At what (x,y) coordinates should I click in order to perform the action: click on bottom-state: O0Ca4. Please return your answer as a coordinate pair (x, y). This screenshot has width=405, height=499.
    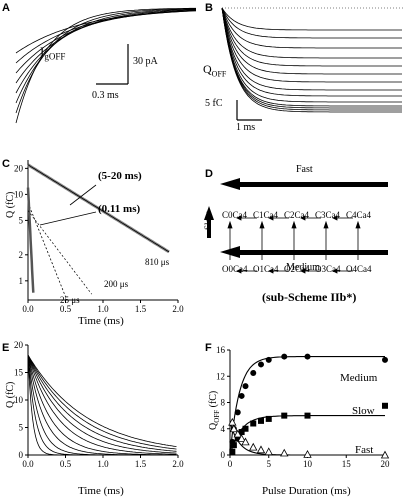
    Looking at the image, I should click on (235, 269).